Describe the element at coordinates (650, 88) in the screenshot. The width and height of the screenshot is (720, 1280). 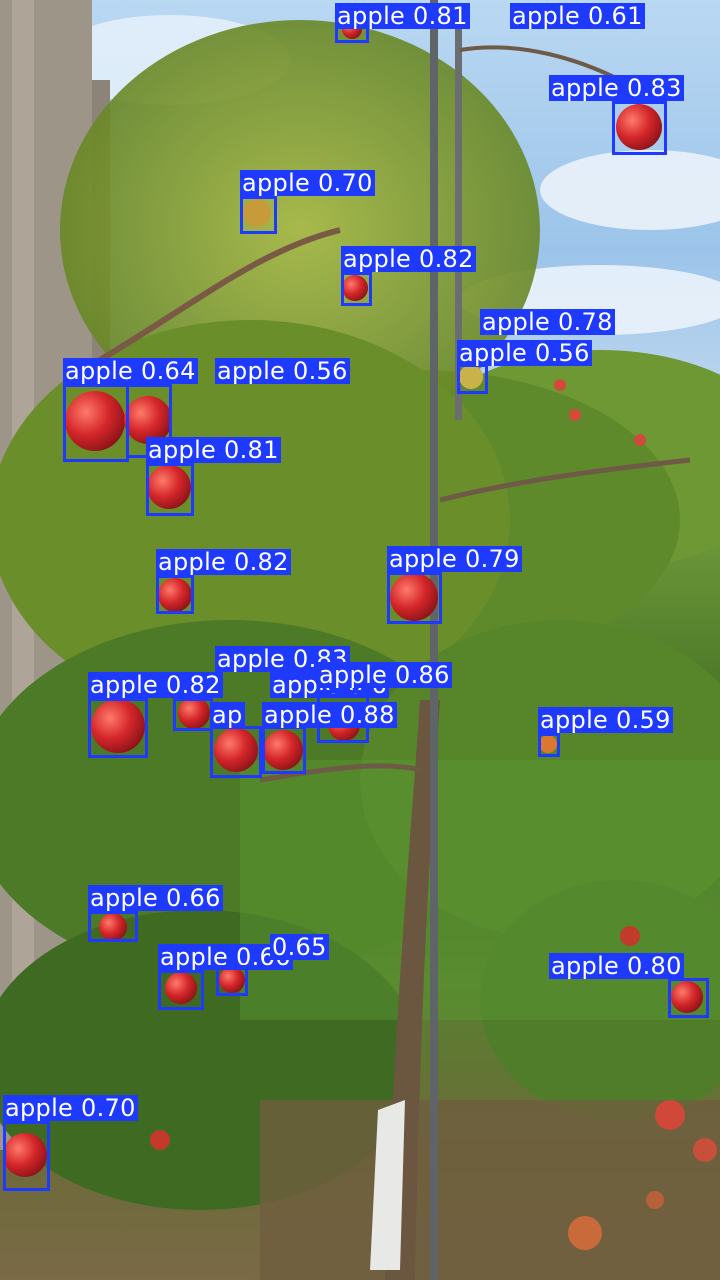
I see `detection-score: 0.83` at that location.